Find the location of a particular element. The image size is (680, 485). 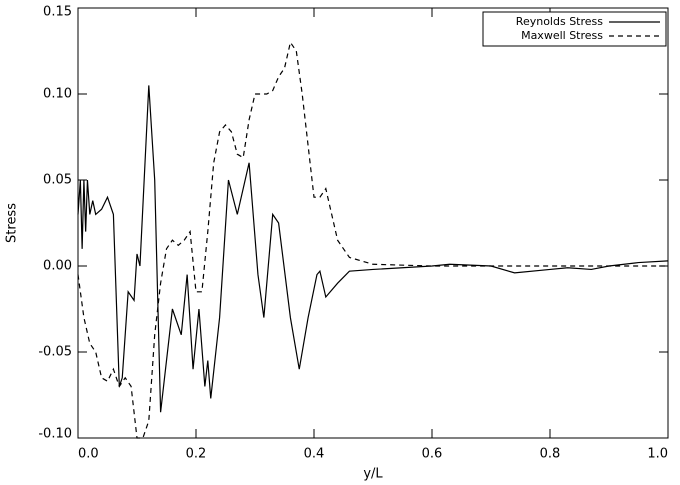

x-tick-label: 0.2 is located at coordinates (196, 454).